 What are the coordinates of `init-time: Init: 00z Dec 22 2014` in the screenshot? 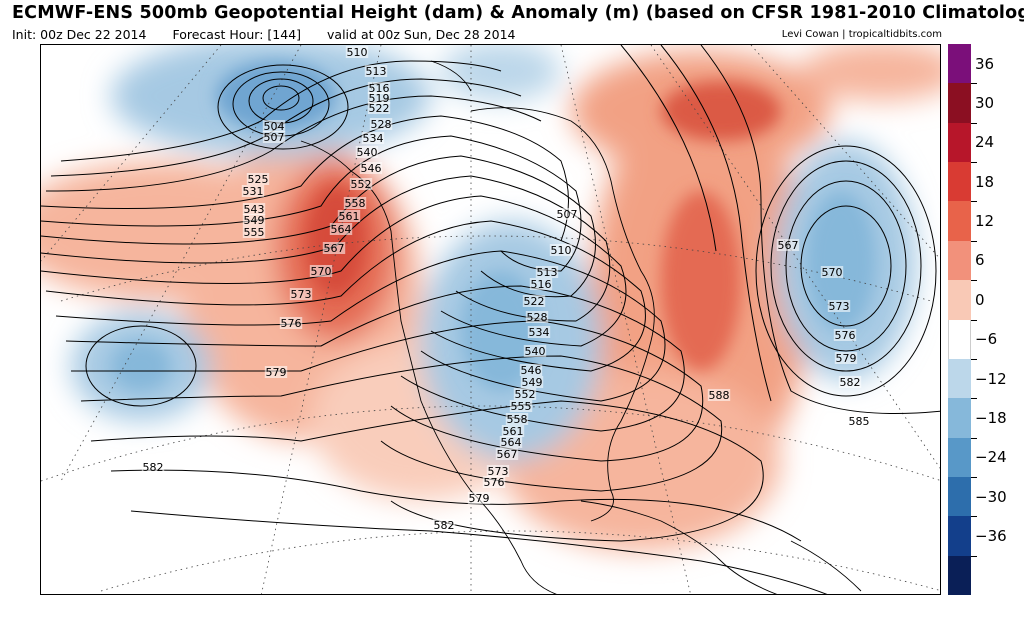 It's located at (79, 34).